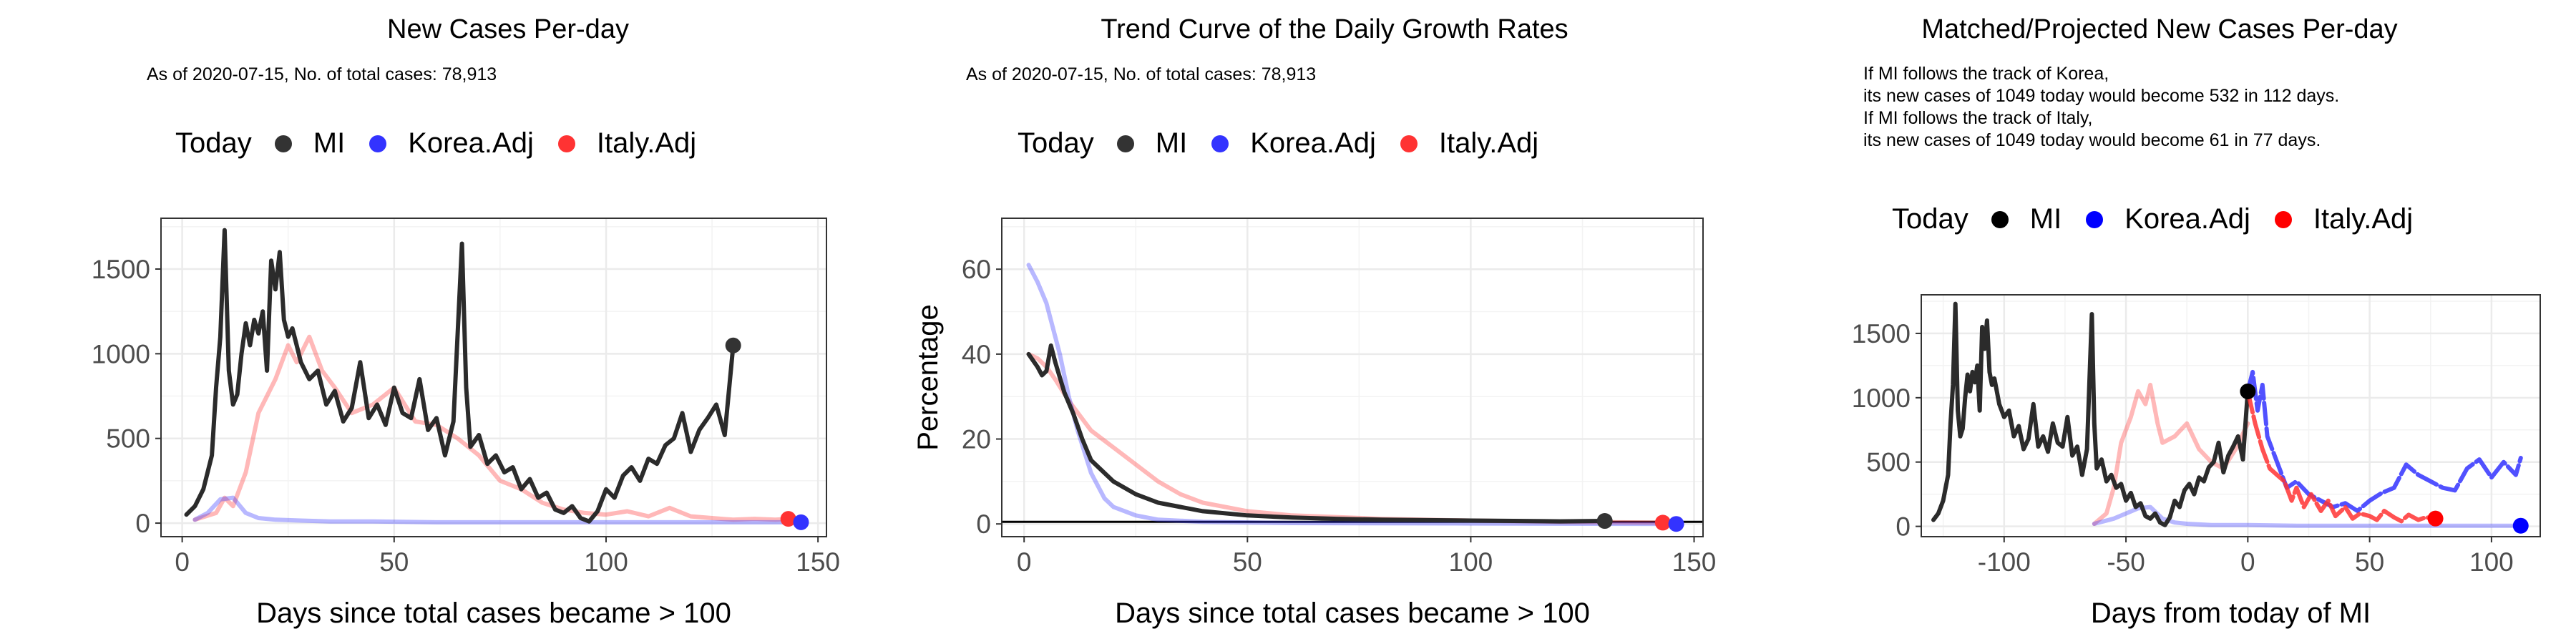  What do you see at coordinates (1978, 118) in the screenshot?
I see `note-line: If MI follows the track of Italy,` at bounding box center [1978, 118].